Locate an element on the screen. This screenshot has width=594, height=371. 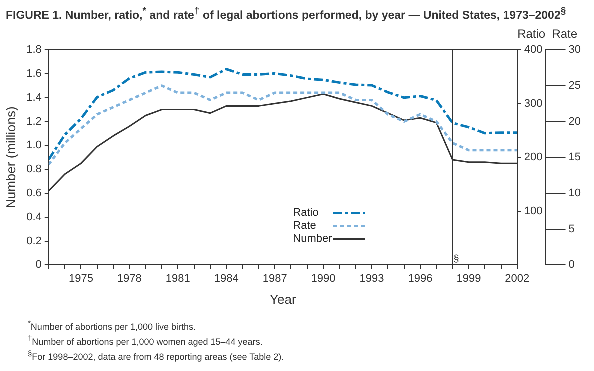
y3-tick-label: 0 is located at coordinates (571, 265).